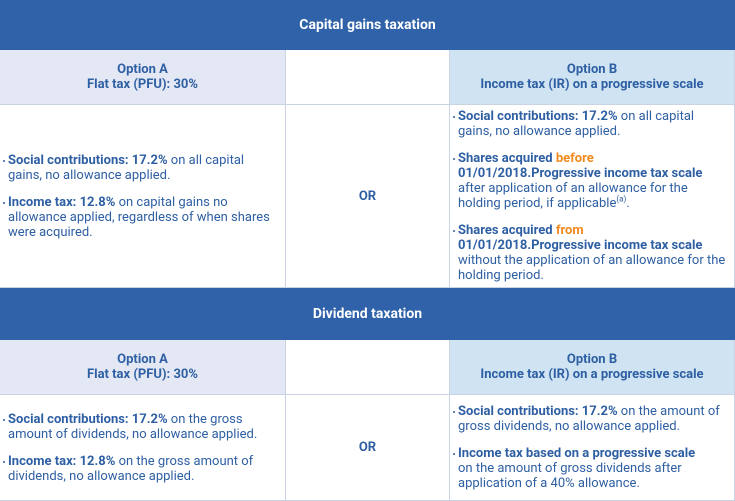 The width and height of the screenshot is (735, 501). What do you see at coordinates (577, 453) in the screenshot?
I see `text-segment: Income tax based on a progressive scale` at bounding box center [577, 453].